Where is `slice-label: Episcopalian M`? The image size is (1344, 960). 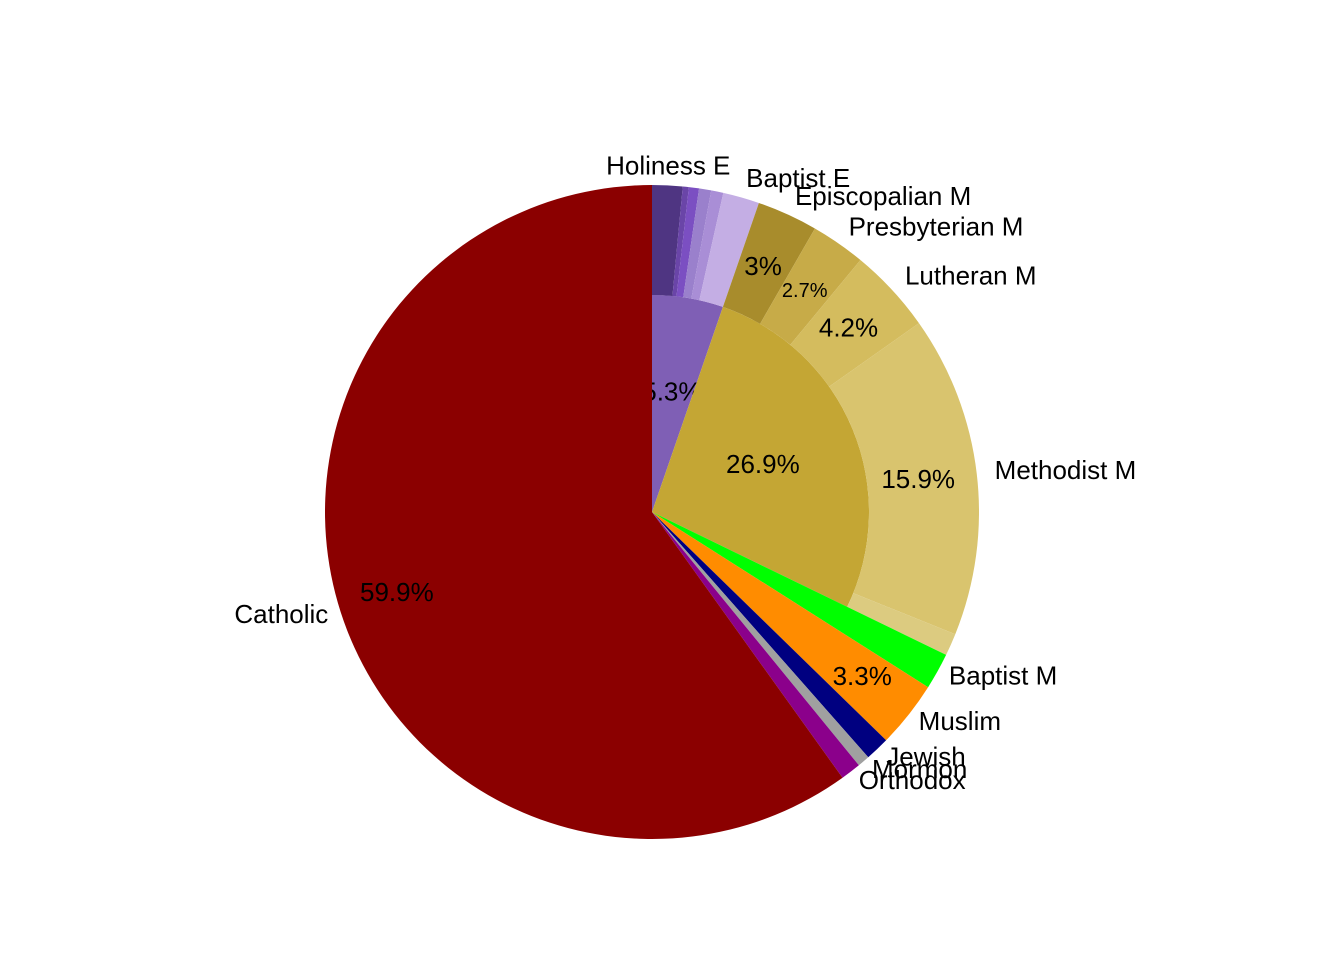 slice-label: Episcopalian M is located at coordinates (883, 196).